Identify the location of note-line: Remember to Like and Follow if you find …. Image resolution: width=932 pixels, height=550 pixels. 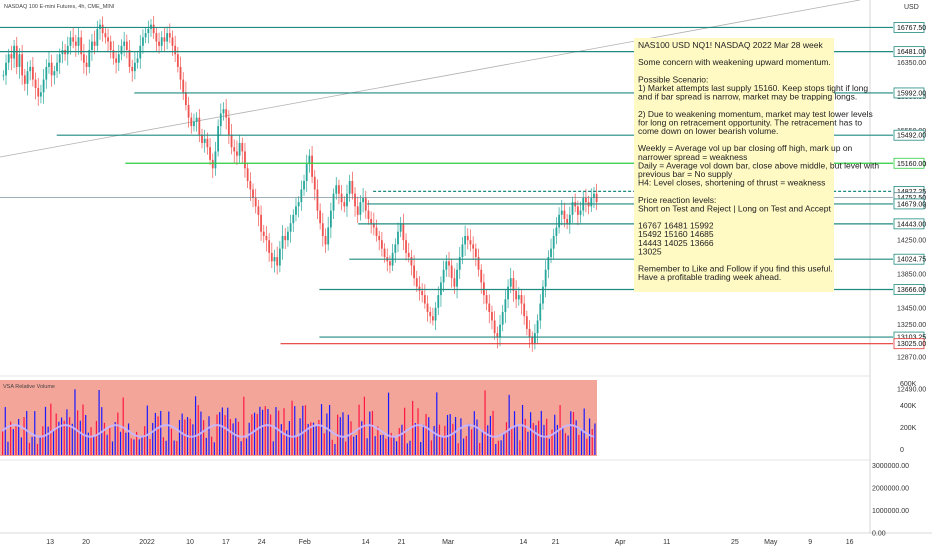
(735, 269).